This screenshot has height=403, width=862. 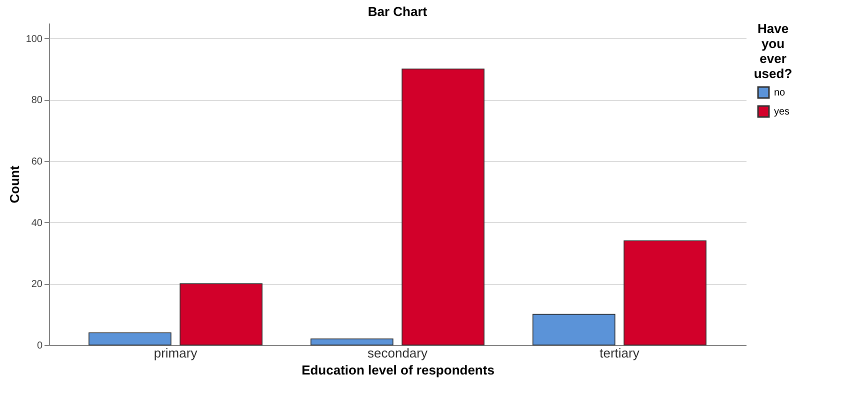 I want to click on legend-label: no, so click(x=780, y=93).